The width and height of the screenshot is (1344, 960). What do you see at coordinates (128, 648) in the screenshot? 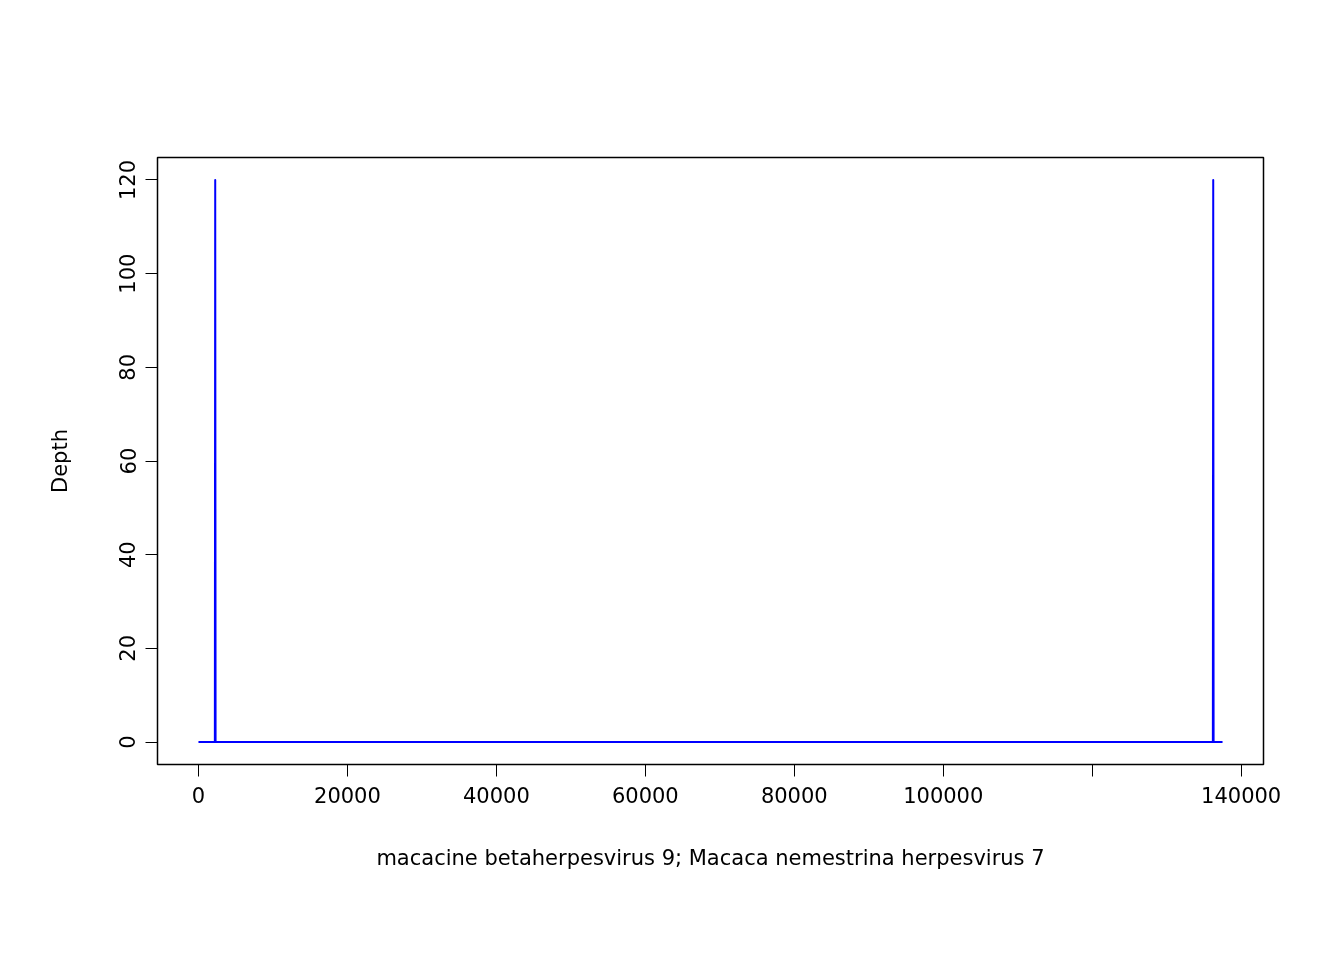
I see `y-tick-label: 20` at bounding box center [128, 648].